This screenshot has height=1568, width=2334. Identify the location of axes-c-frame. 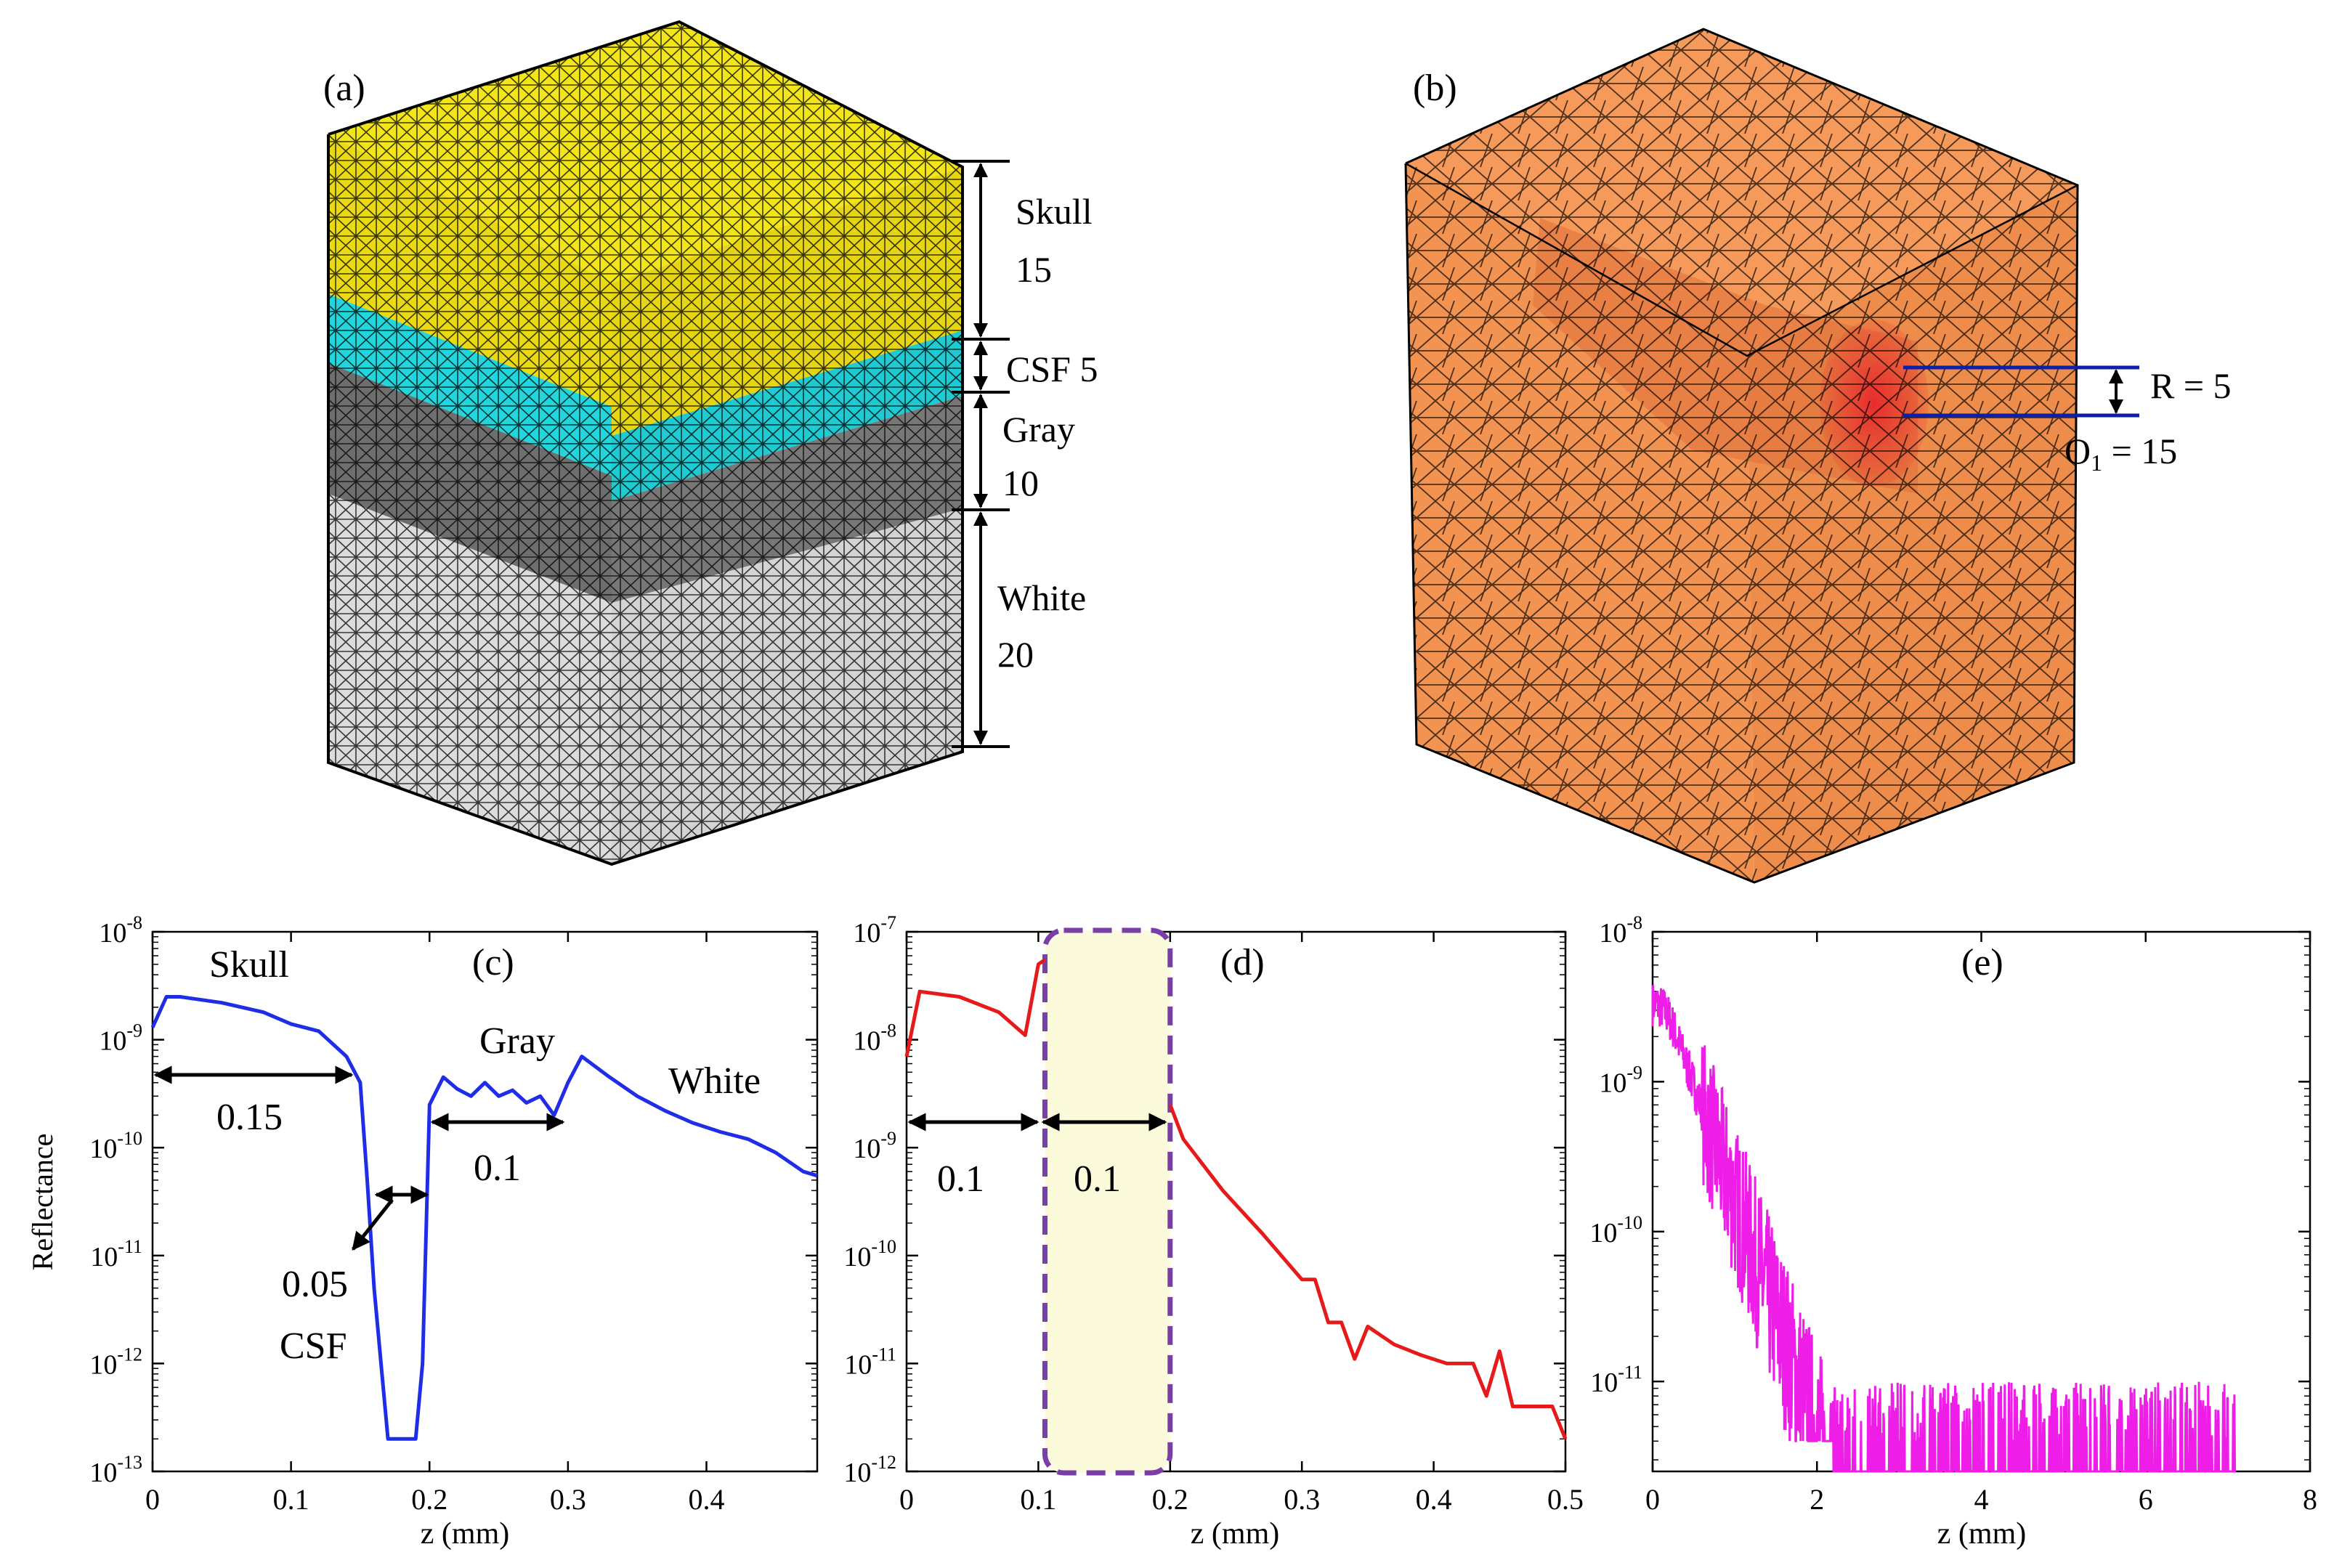
(485, 1201).